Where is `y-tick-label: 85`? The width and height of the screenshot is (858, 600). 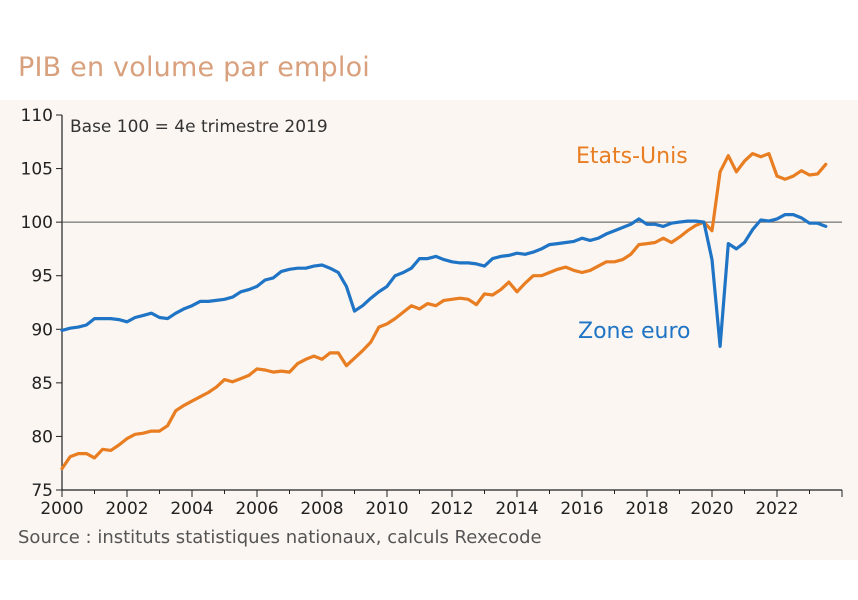
y-tick-label: 85 is located at coordinates (42, 384).